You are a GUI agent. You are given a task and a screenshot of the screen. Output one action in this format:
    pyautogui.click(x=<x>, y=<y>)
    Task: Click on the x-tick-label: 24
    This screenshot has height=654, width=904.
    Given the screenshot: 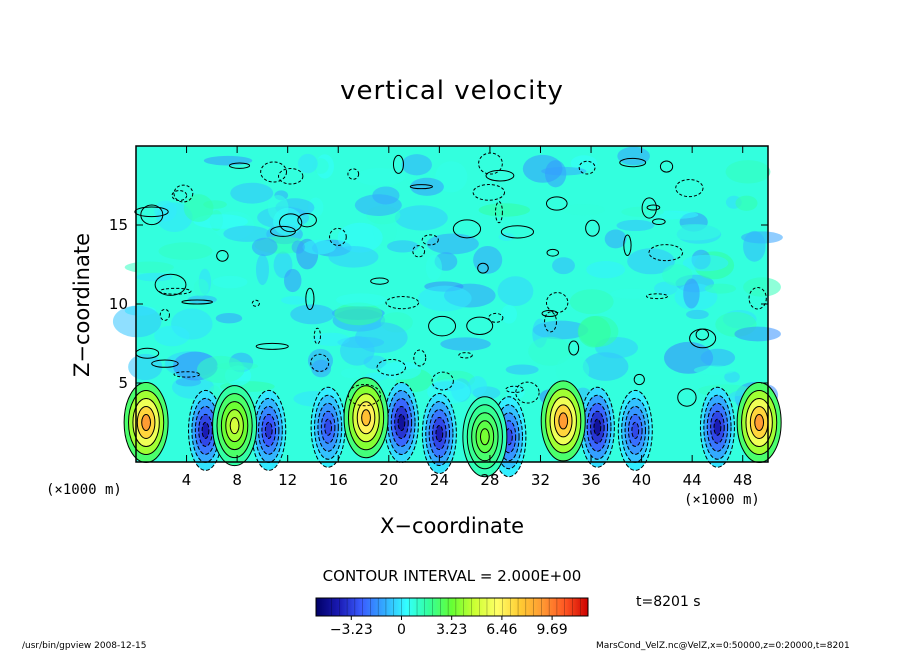 What is the action you would take?
    pyautogui.click(x=439, y=480)
    